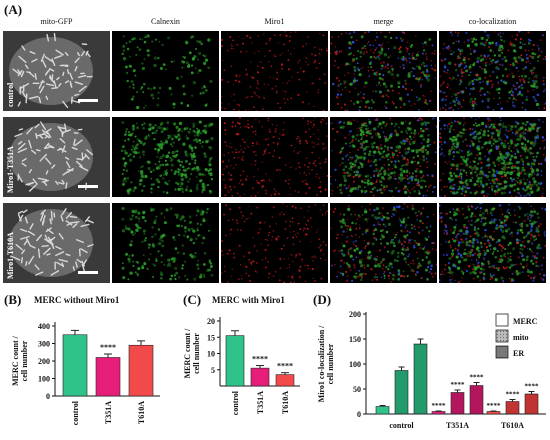 The height and width of the screenshot is (440, 550). Describe the element at coordinates (13, 299) in the screenshot. I see `panel-b-label: (B)` at that location.